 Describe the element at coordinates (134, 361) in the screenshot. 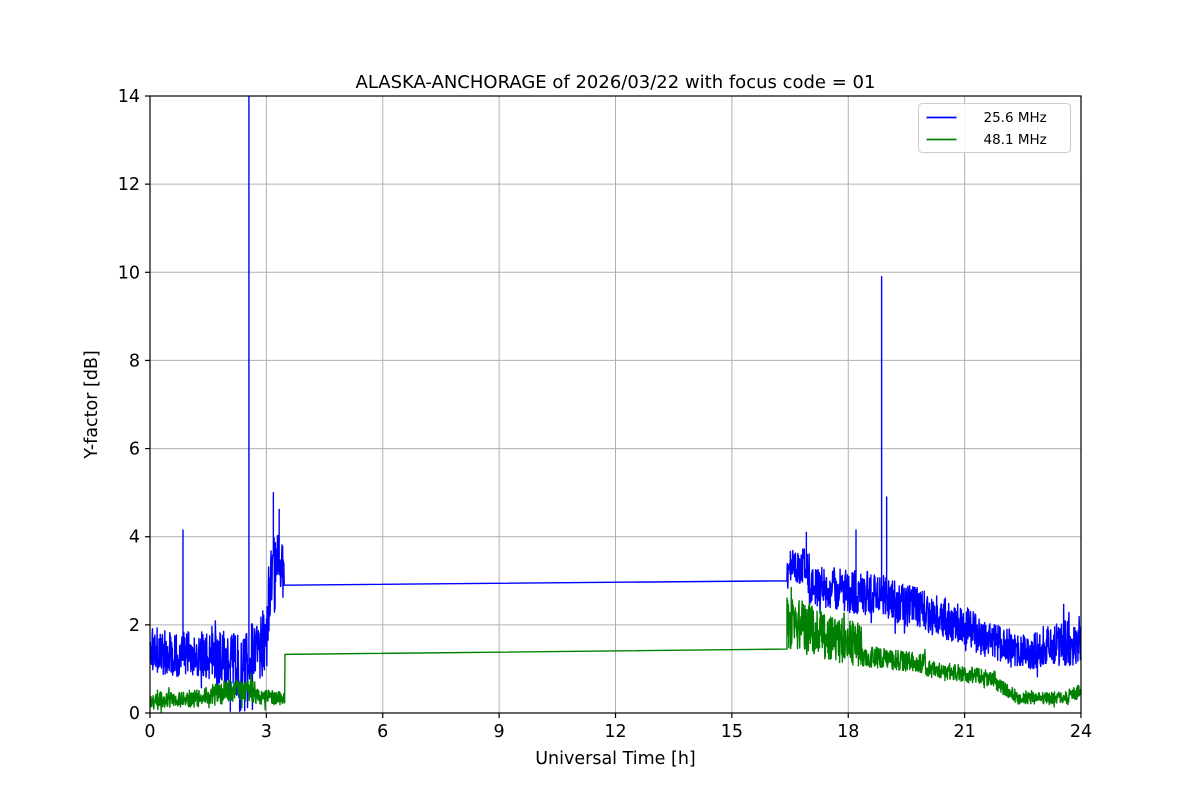

I see `y-tick-label: 8` at that location.